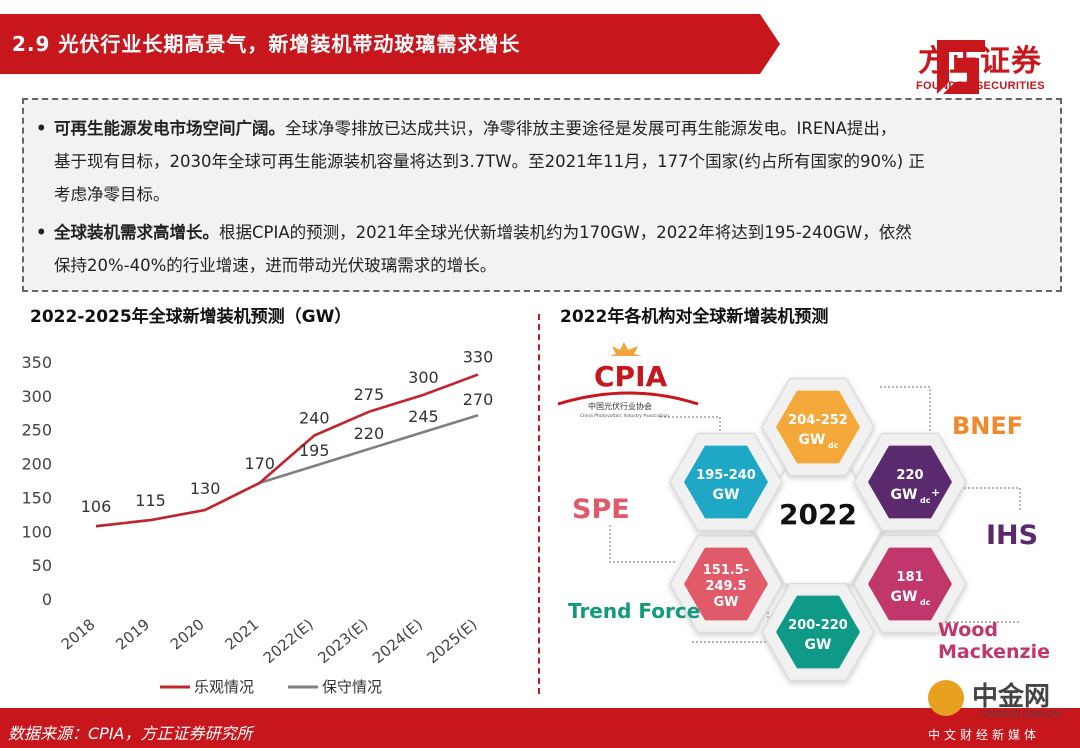 The width and height of the screenshot is (1080, 748). What do you see at coordinates (36, 464) in the screenshot?
I see `y-tick-label: 200` at bounding box center [36, 464].